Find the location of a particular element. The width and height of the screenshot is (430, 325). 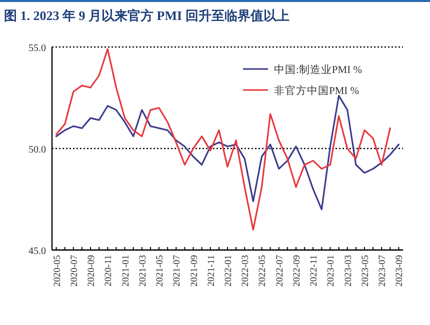

x-tick-label: 2021-05 is located at coordinates (161, 270).